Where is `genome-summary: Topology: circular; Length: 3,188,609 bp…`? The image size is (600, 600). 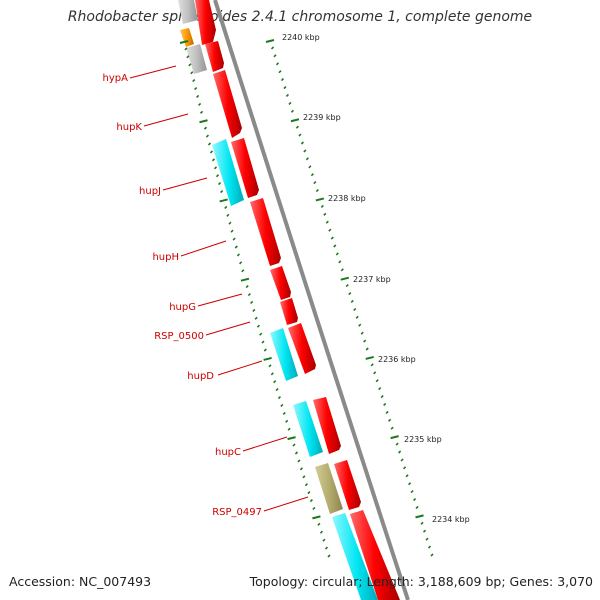 genome-summary: Topology: circular; Length: 3,188,609 bp… is located at coordinates (421, 581).